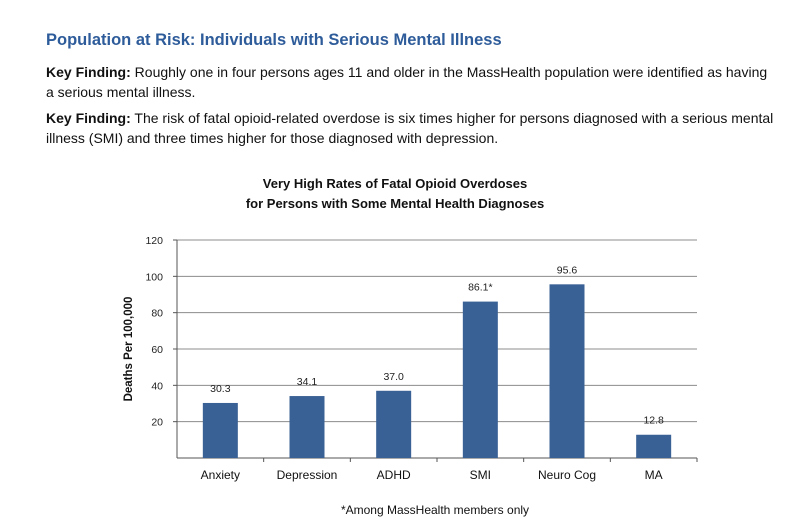 The image size is (811, 525). Describe the element at coordinates (307, 382) in the screenshot. I see `data-label: 34.1` at that location.